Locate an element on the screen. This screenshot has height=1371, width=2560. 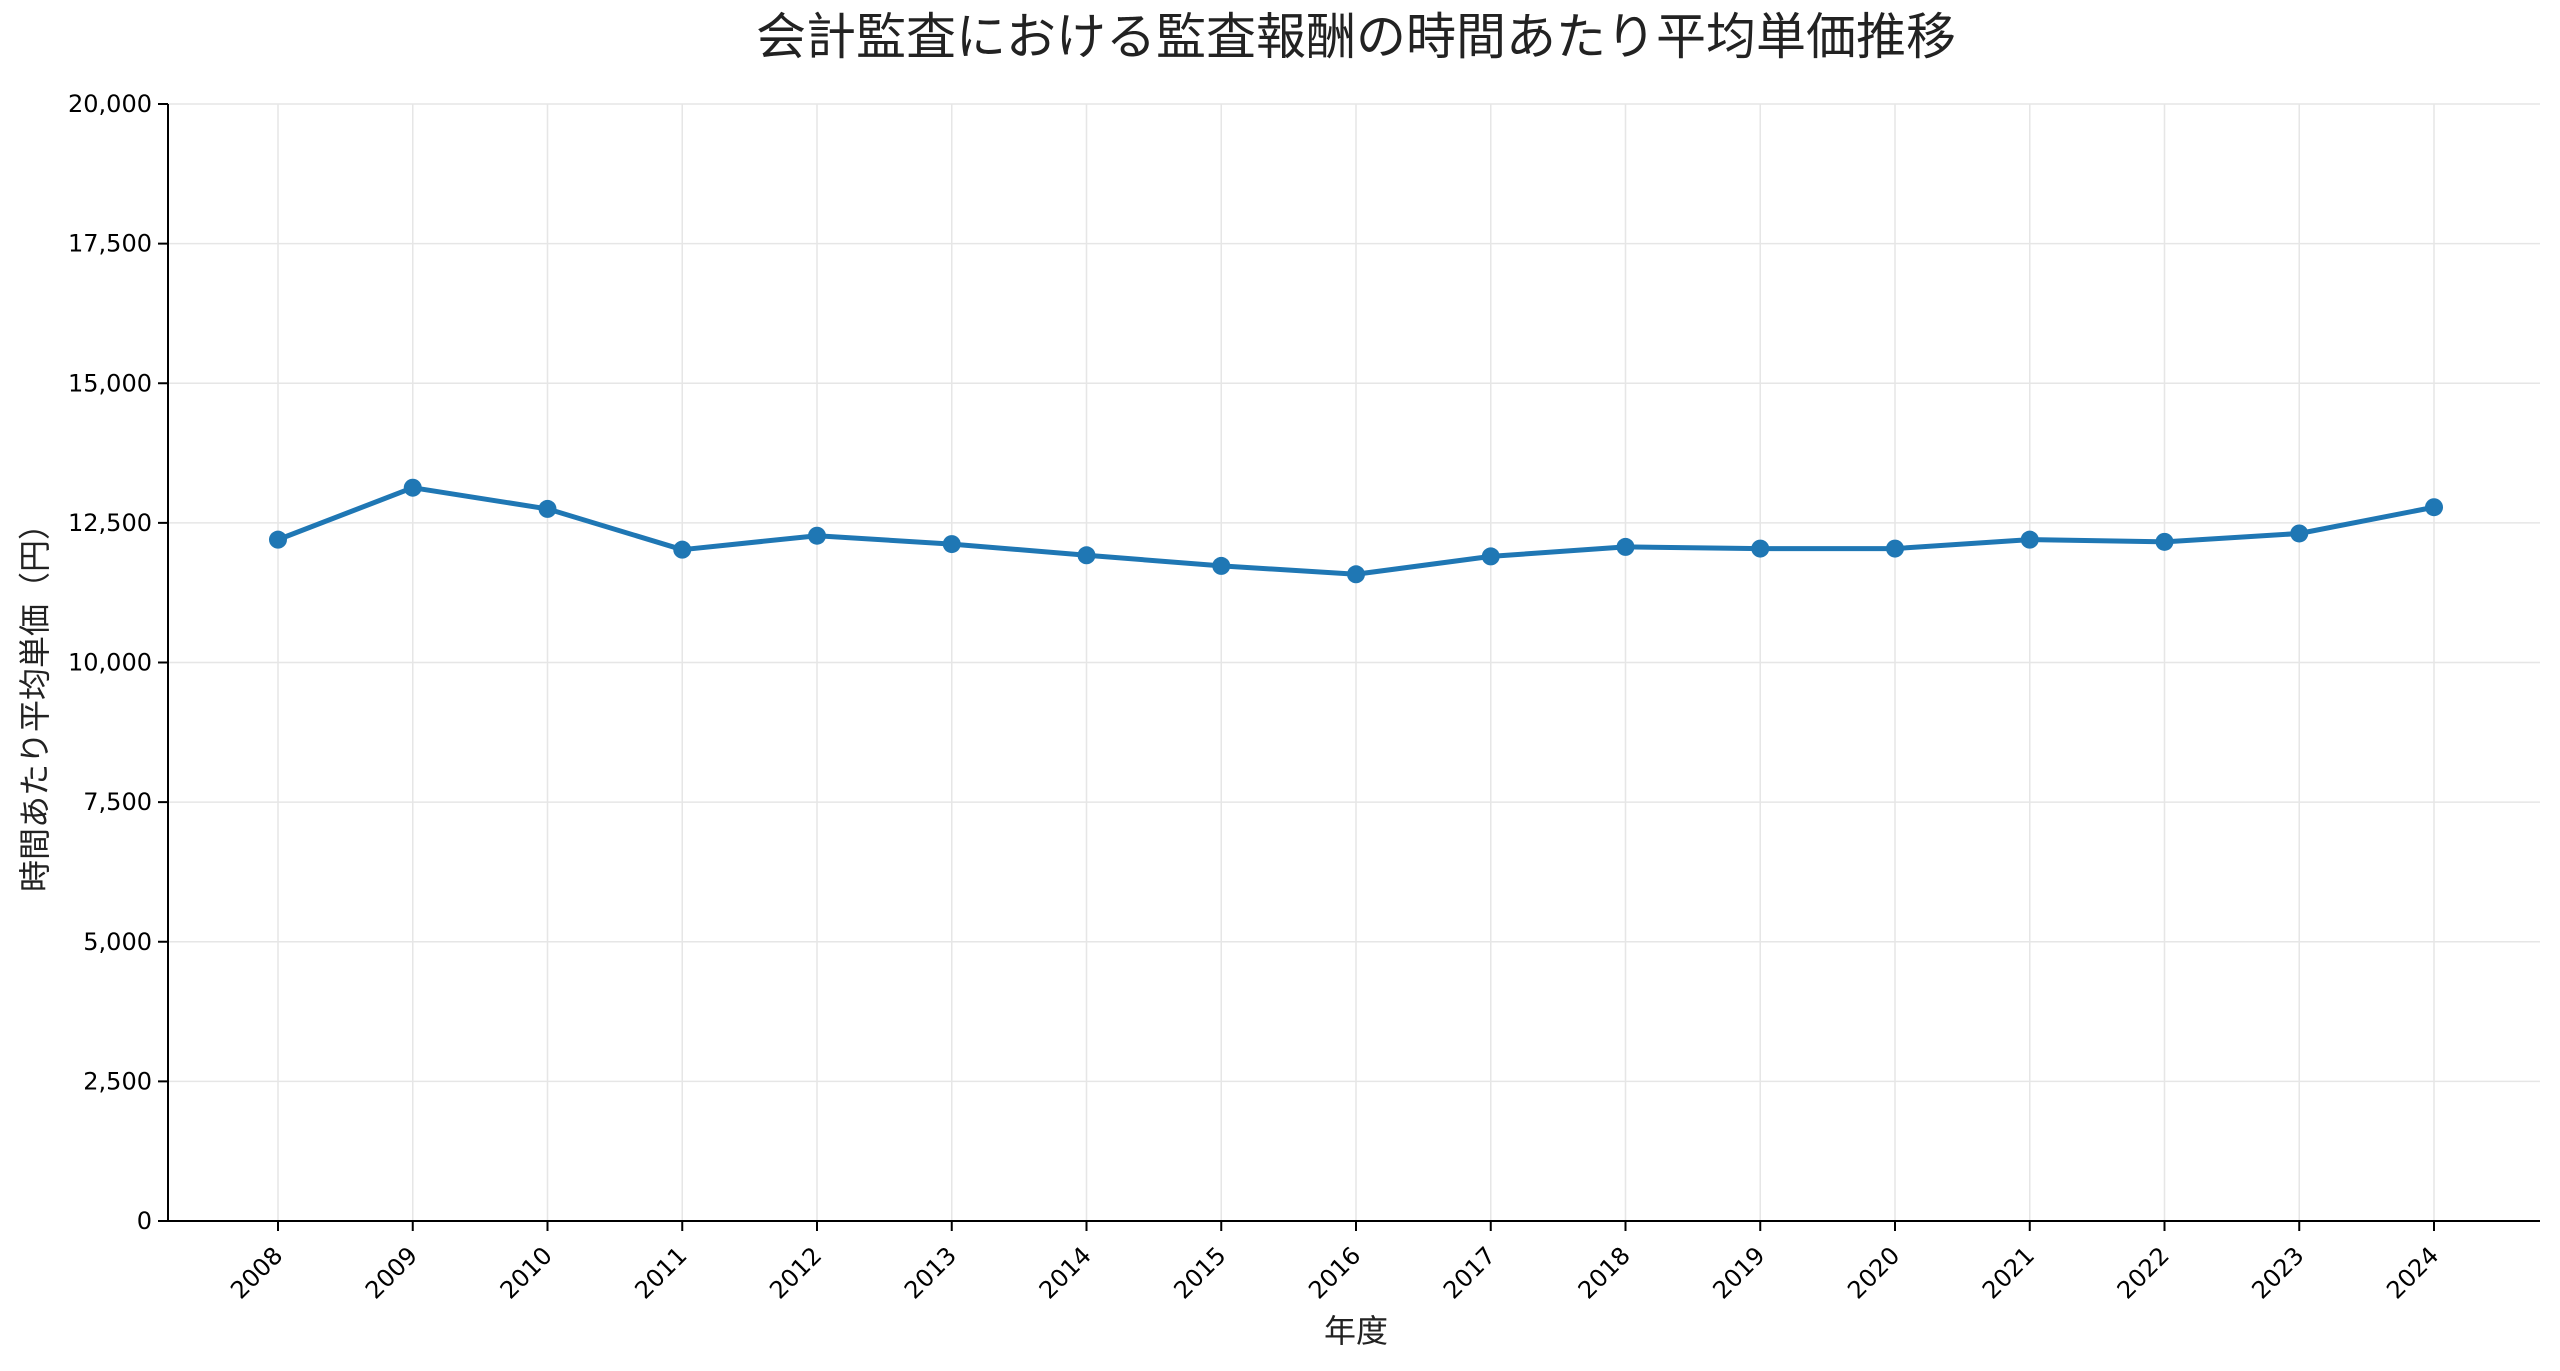
y-tick-label: 5,000 is located at coordinates (117, 942).